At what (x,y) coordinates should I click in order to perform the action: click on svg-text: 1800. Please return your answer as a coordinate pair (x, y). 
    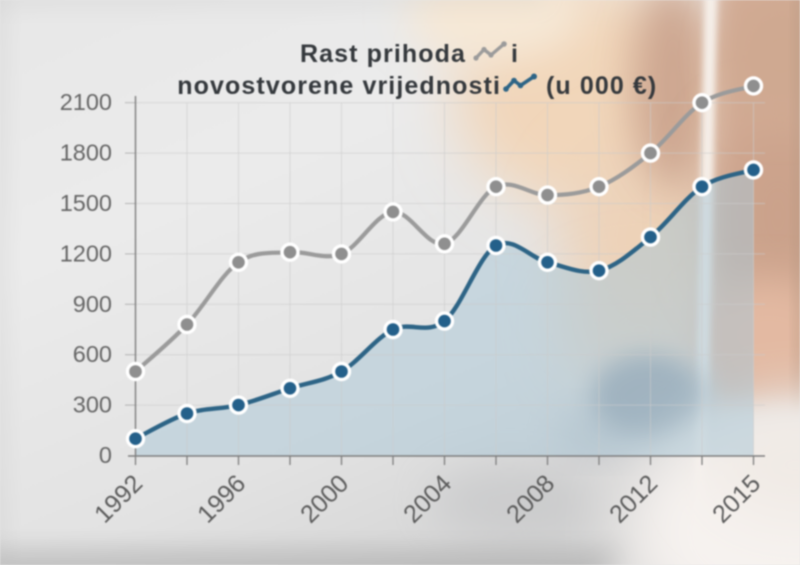
    Looking at the image, I should click on (86, 153).